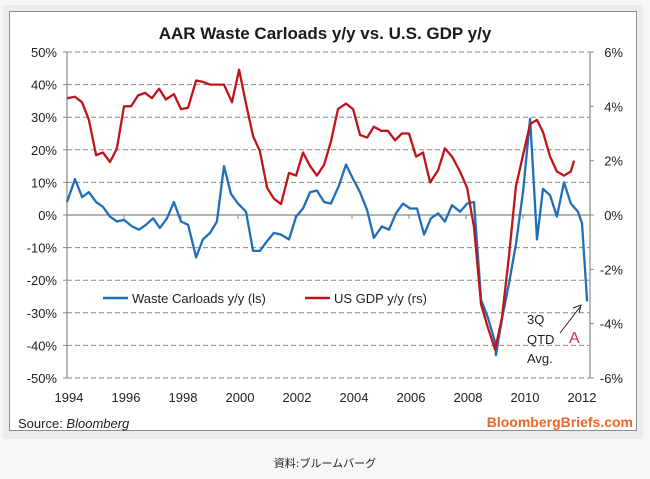  Describe the element at coordinates (570, 320) in the screenshot. I see `annotation-arrow-icon` at that location.